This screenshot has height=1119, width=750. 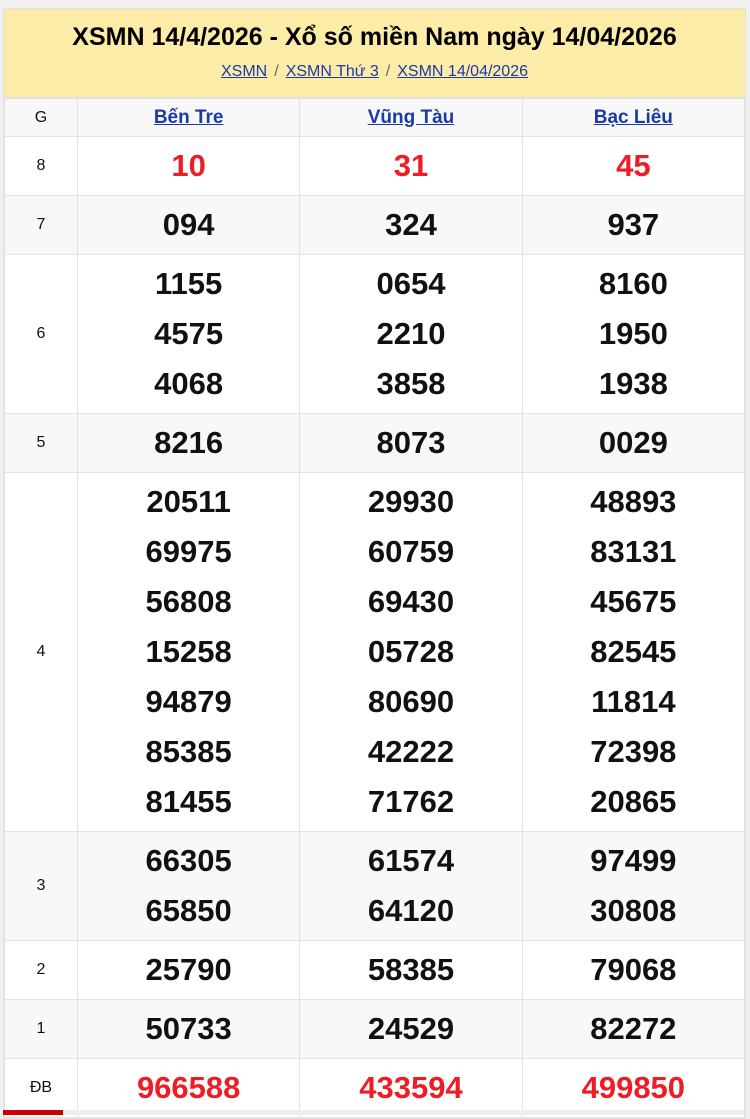 I want to click on result-cell: 79068, so click(x=633, y=970).